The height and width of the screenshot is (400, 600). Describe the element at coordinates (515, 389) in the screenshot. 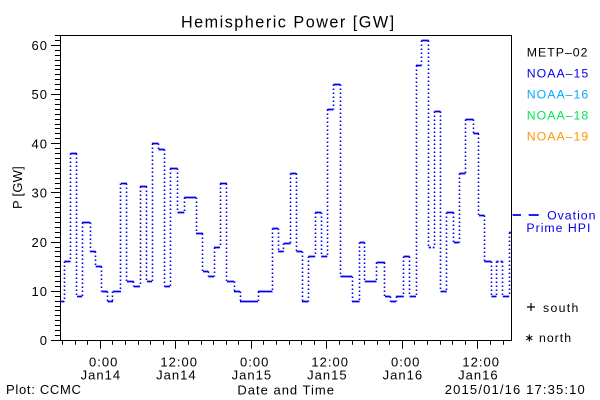

I see `svg-text: 2015/01/16 17:35:10` at that location.